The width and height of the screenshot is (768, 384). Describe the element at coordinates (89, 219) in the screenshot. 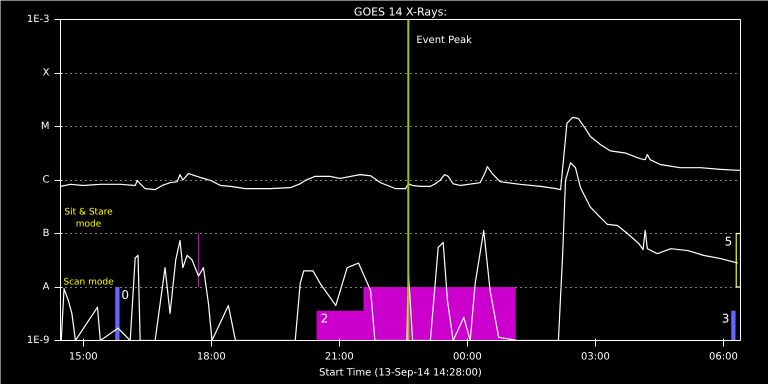

I see `annotation: Sit & Stare mode` at that location.